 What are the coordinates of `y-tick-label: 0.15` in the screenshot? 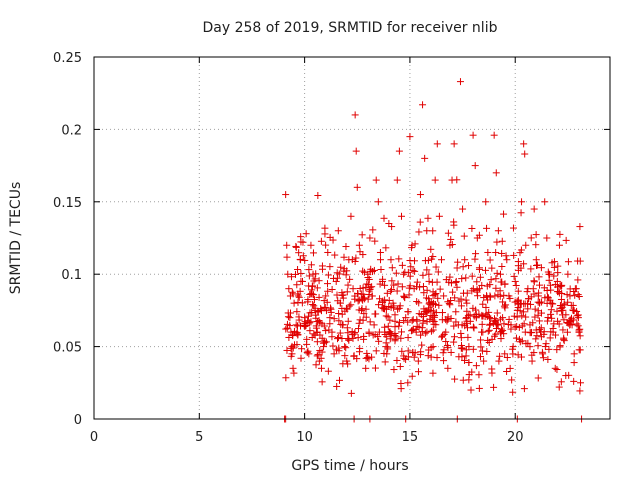 It's located at (67, 203).